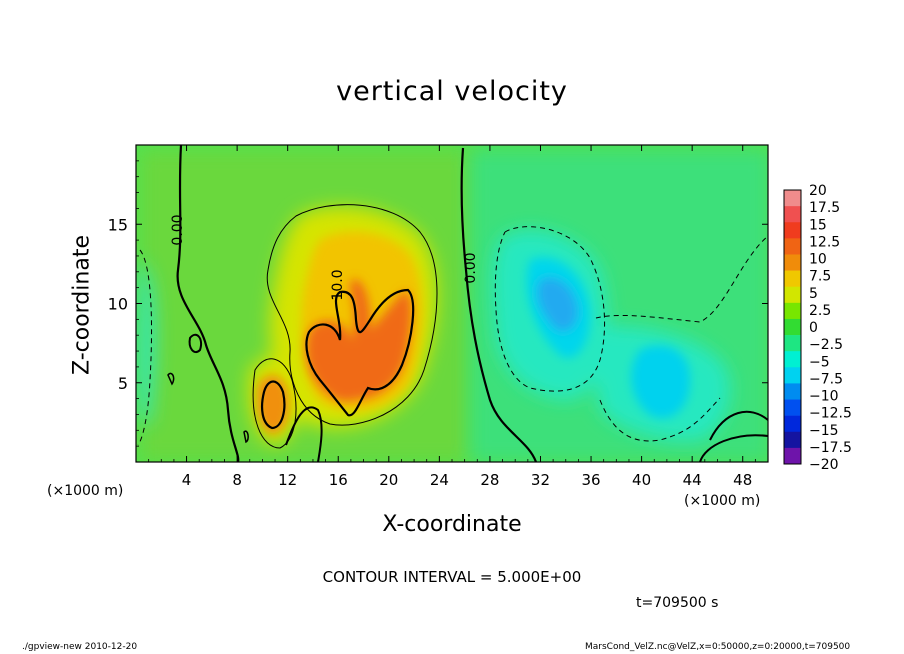 Image resolution: width=904 pixels, height=654 pixels. What do you see at coordinates (80, 647) in the screenshot?
I see `footer-left-text: ./gpview-new 2010-12-20` at bounding box center [80, 647].